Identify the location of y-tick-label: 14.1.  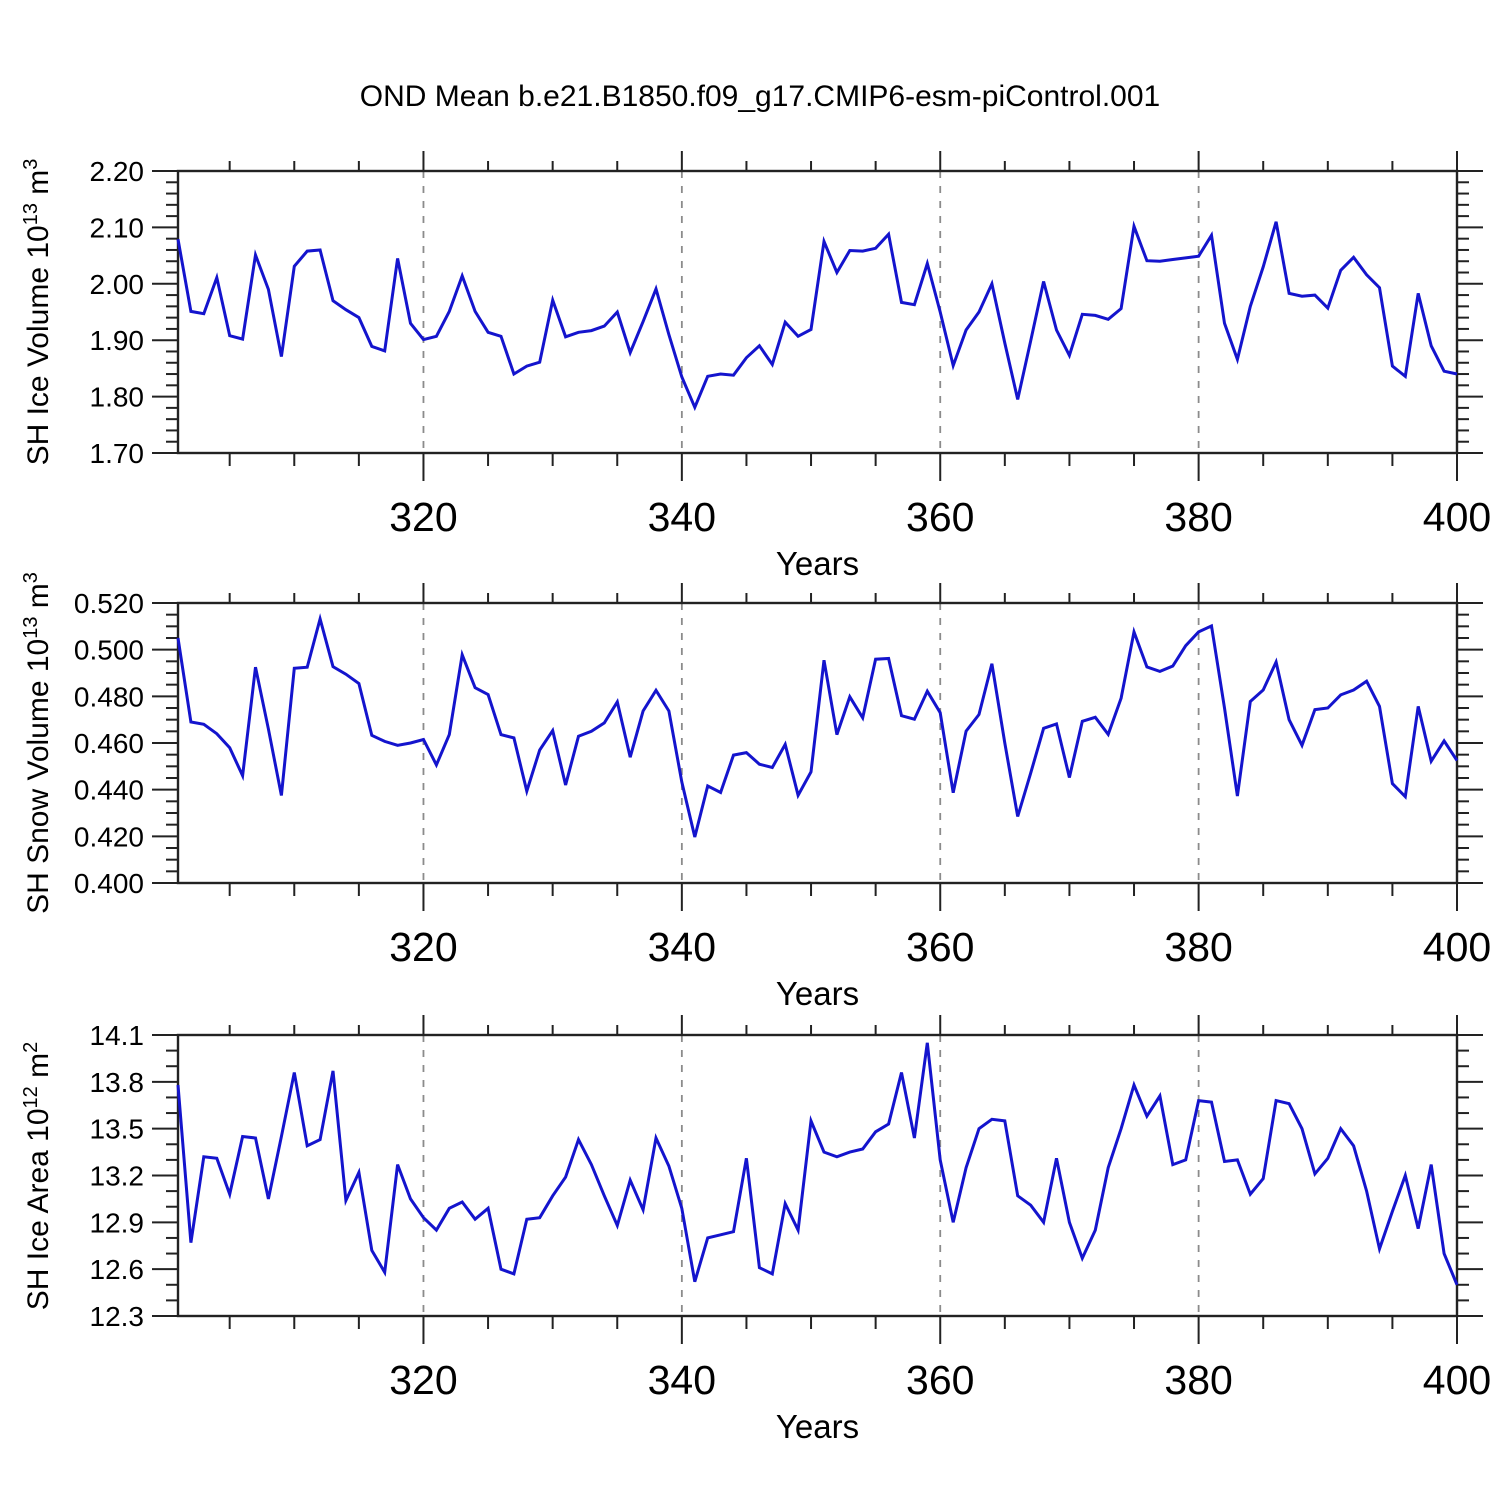
(117, 1035).